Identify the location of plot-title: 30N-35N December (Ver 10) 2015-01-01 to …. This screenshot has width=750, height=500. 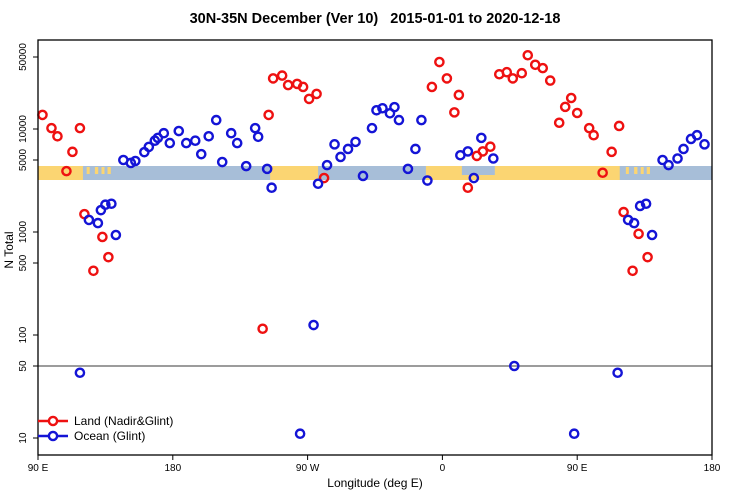
(375, 19).